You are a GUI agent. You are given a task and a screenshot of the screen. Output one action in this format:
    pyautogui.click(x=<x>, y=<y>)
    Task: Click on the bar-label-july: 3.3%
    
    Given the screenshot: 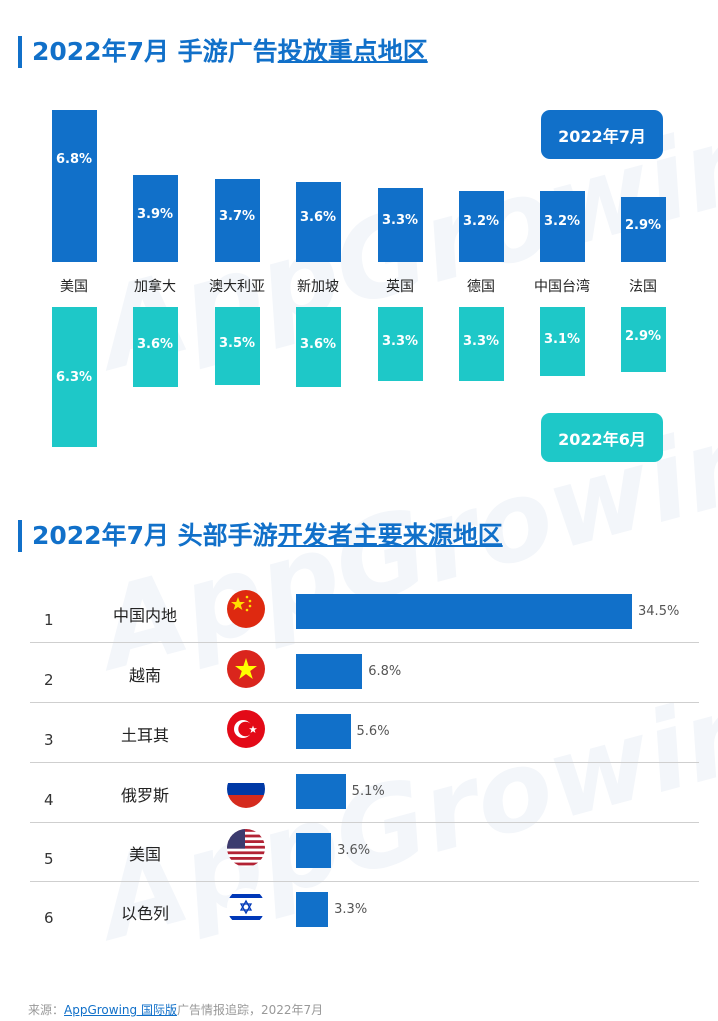 What is the action you would take?
    pyautogui.click(x=400, y=221)
    